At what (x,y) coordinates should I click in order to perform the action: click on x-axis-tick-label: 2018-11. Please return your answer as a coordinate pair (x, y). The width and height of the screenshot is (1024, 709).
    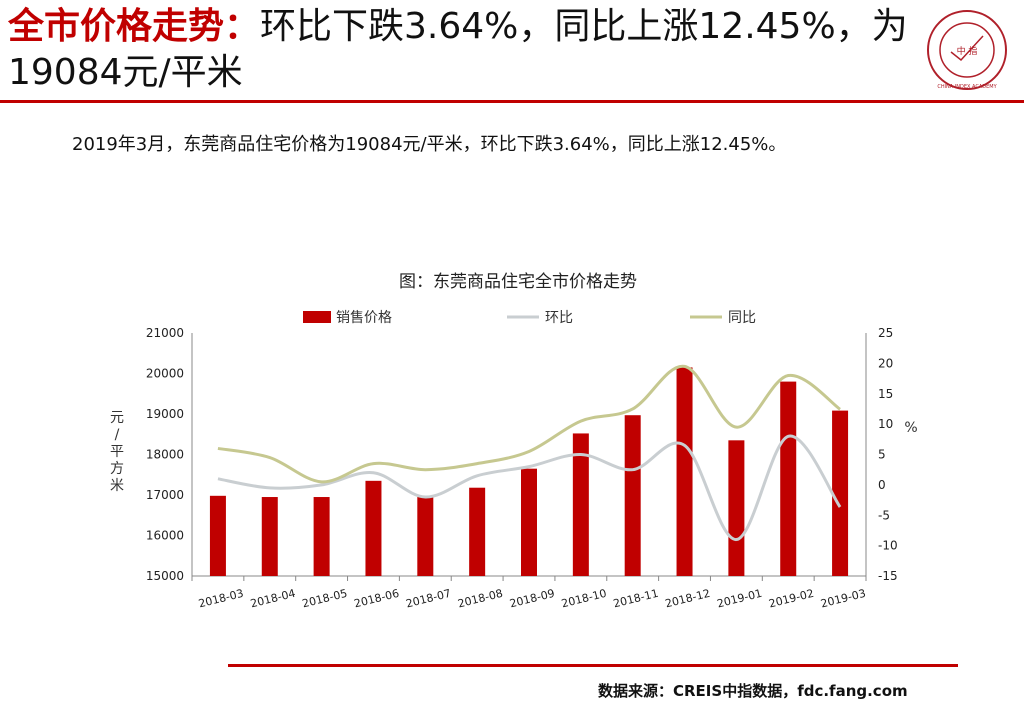
    Looking at the image, I should click on (636, 599).